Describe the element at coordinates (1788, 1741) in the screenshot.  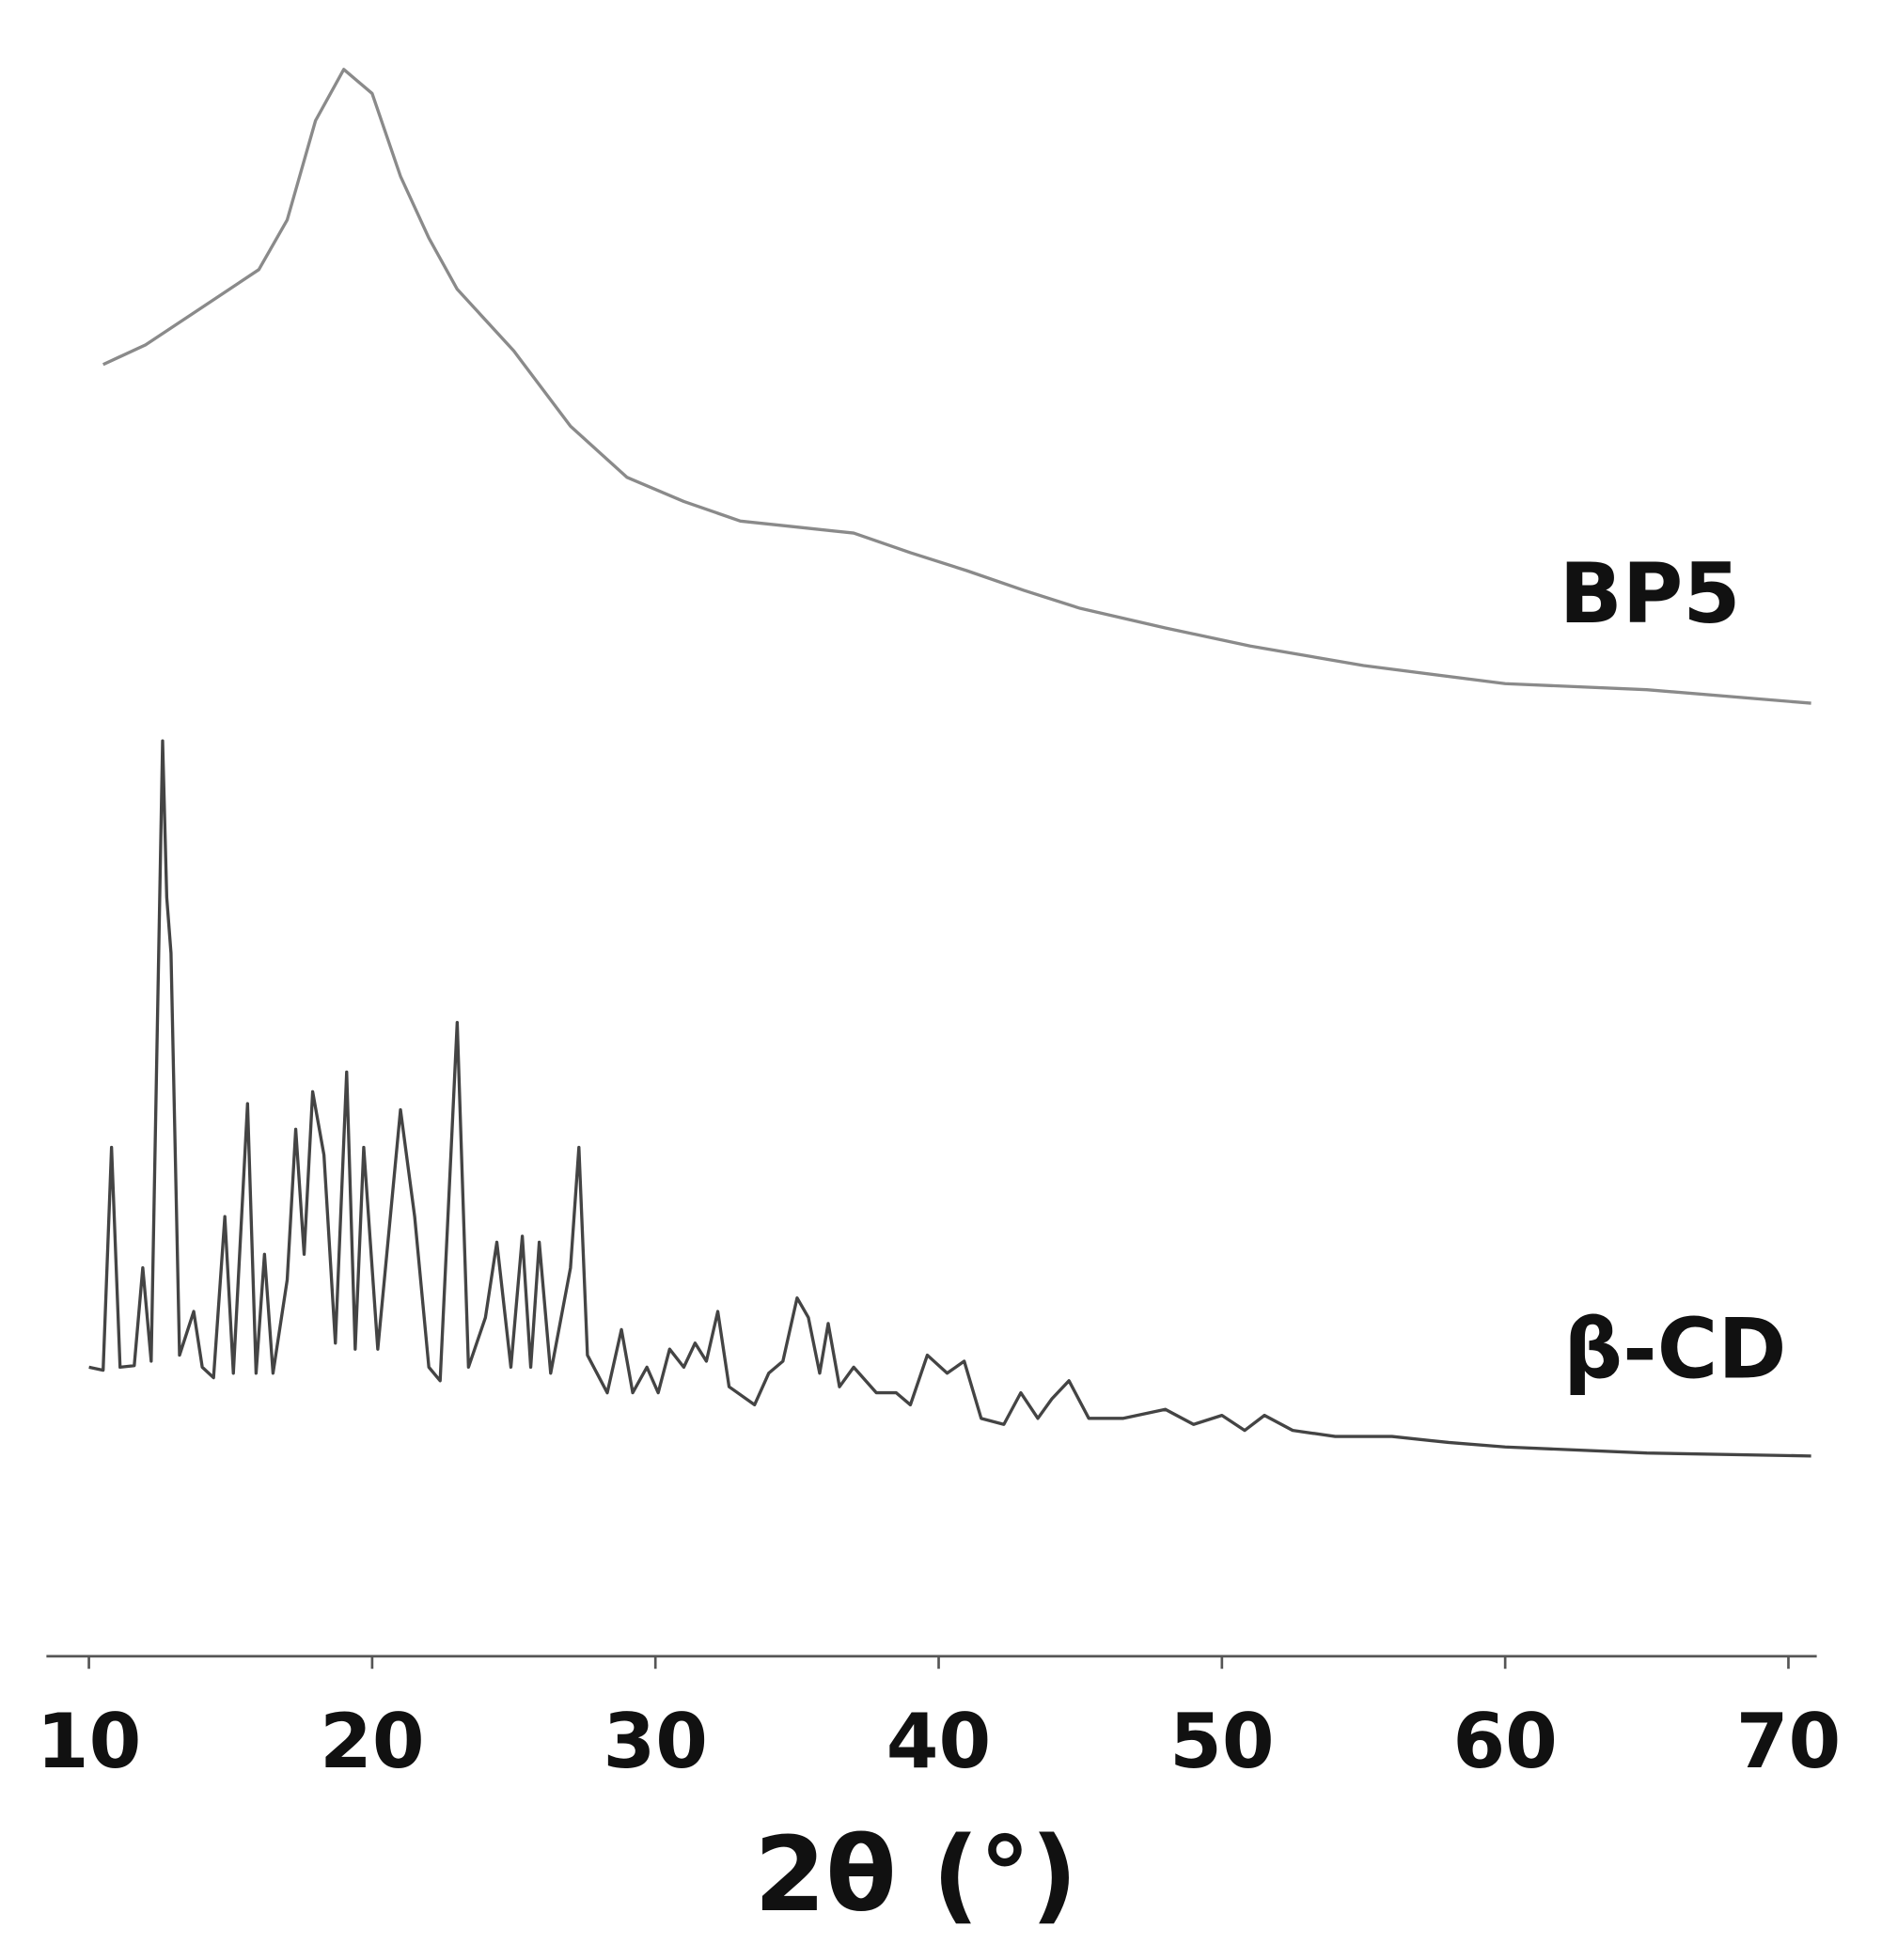
I see `x-tick-label: 70` at that location.